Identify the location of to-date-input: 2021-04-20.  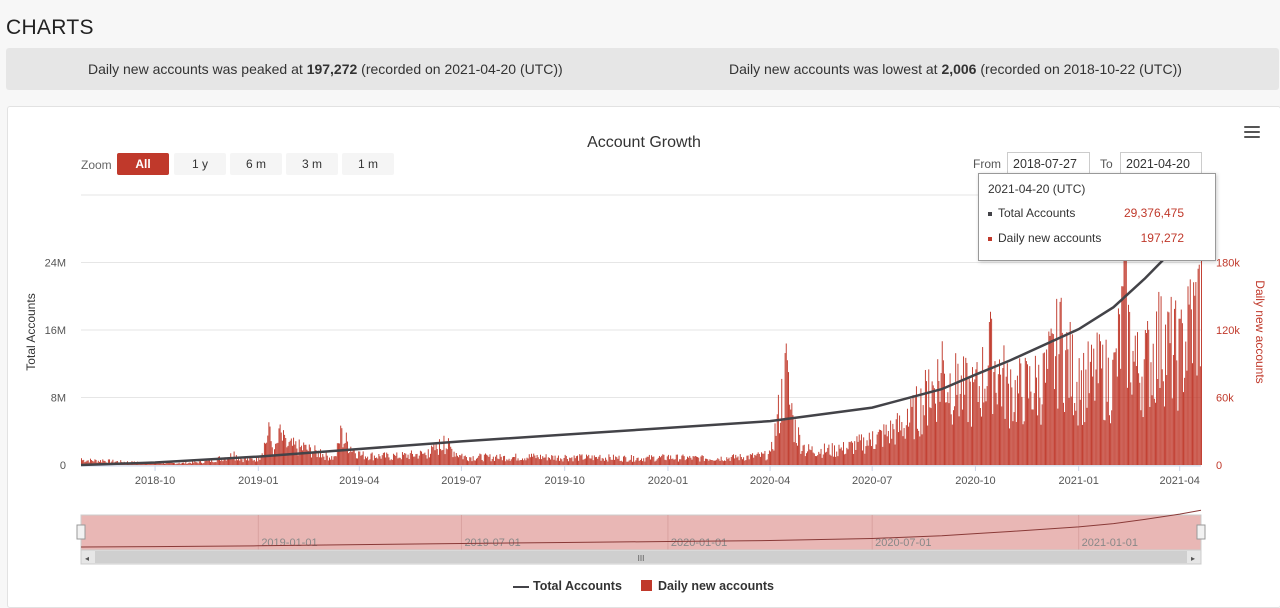
(1161, 163).